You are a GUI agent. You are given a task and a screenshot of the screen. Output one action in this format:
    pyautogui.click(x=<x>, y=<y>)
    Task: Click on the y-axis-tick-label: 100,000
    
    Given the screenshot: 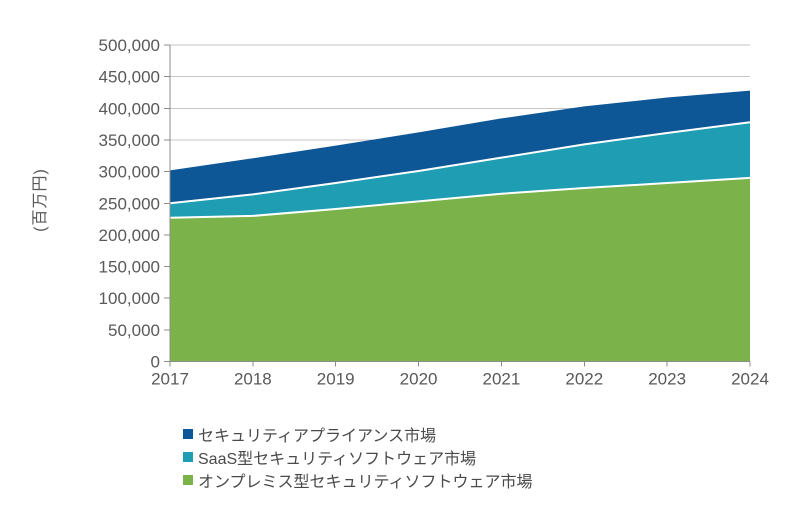 What is the action you would take?
    pyautogui.click(x=129, y=298)
    